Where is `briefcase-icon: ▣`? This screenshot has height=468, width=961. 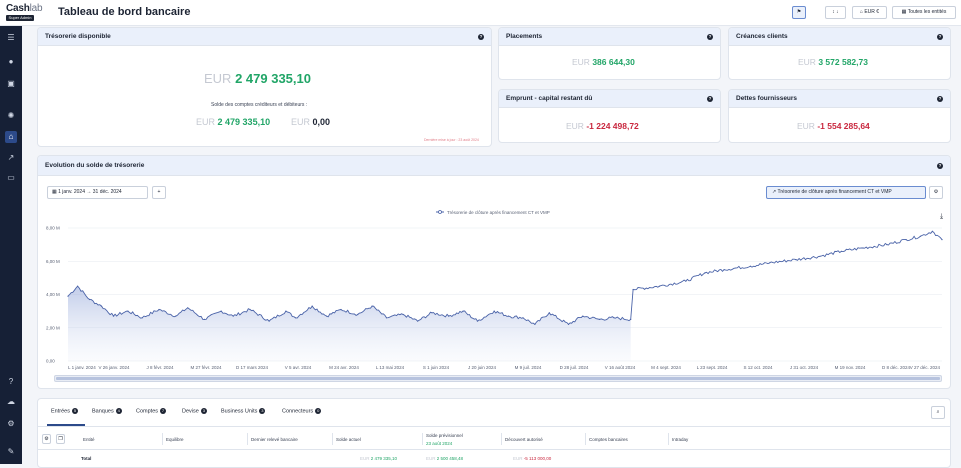 briefcase-icon: ▣ is located at coordinates (11, 83).